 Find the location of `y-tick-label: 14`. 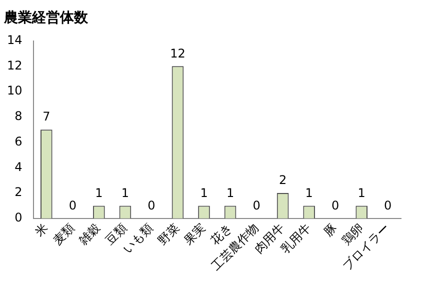

y-tick-label: 14 is located at coordinates (14, 39).